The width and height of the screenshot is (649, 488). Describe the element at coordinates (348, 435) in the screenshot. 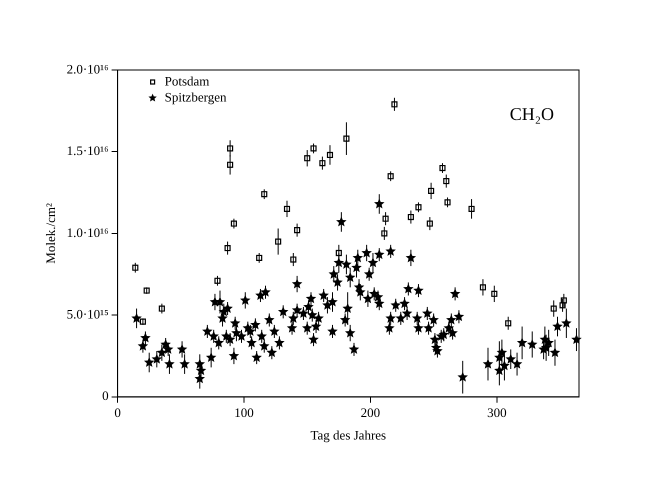

I see `x-axis-title: Tag des Jahres` at that location.